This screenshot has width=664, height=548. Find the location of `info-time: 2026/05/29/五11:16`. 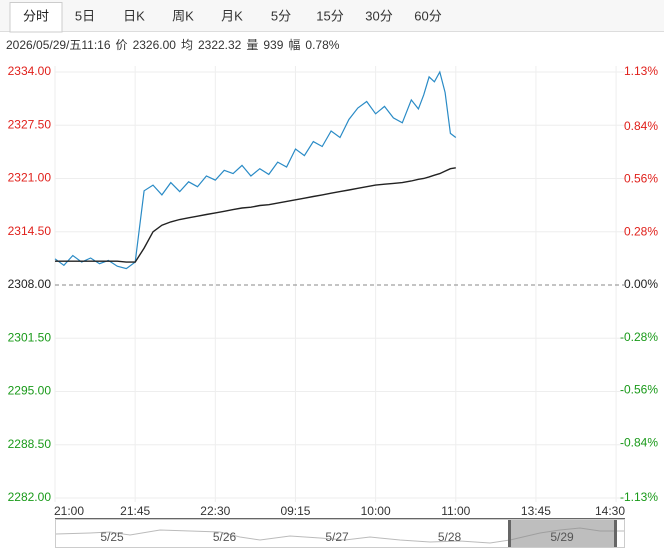

info-time: 2026/05/29/五11:16 is located at coordinates (58, 45).